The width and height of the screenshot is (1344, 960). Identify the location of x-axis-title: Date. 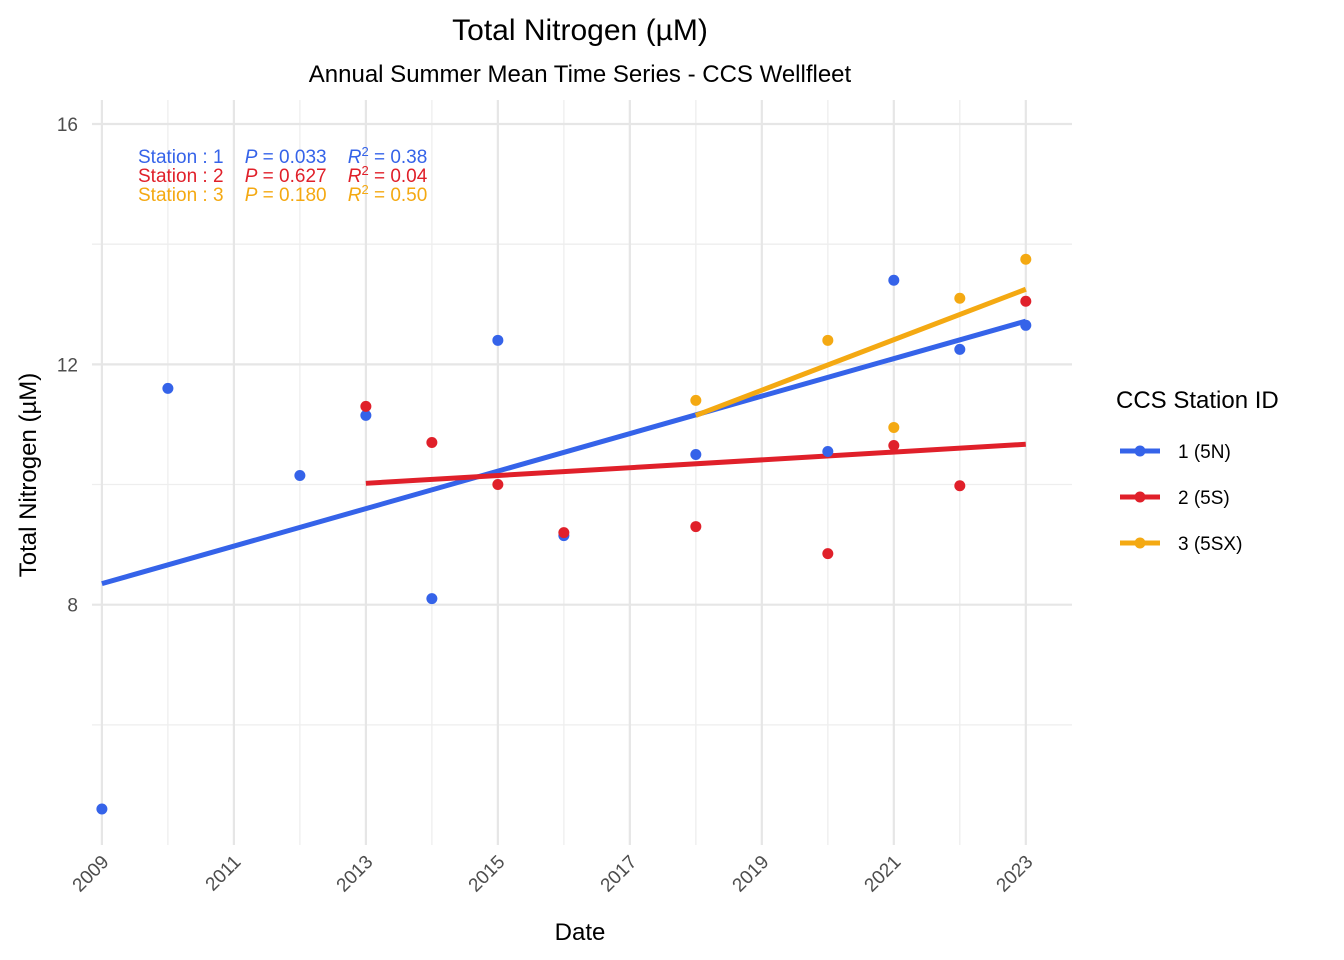
(580, 932).